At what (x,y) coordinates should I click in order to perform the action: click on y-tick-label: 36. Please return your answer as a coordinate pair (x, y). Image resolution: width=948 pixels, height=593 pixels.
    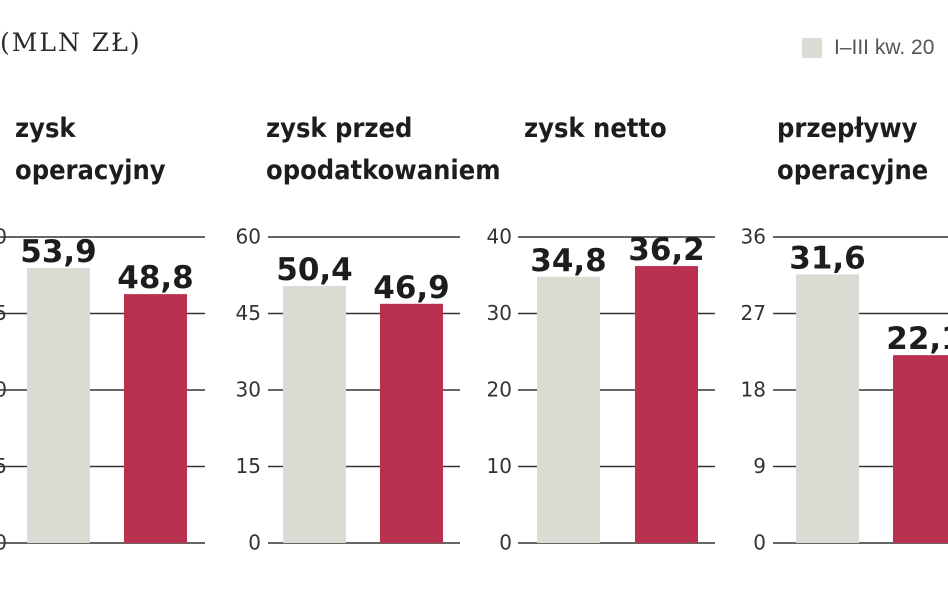
    Looking at the image, I should click on (753, 237).